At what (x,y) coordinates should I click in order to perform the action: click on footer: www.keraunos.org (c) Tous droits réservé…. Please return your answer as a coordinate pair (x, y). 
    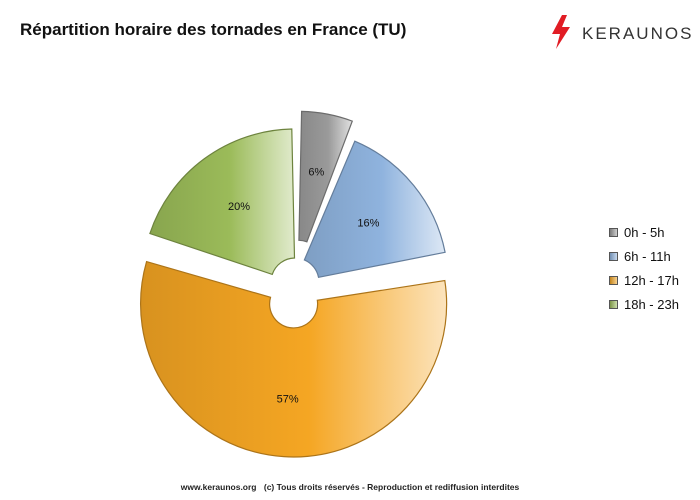
    Looking at the image, I should click on (350, 487).